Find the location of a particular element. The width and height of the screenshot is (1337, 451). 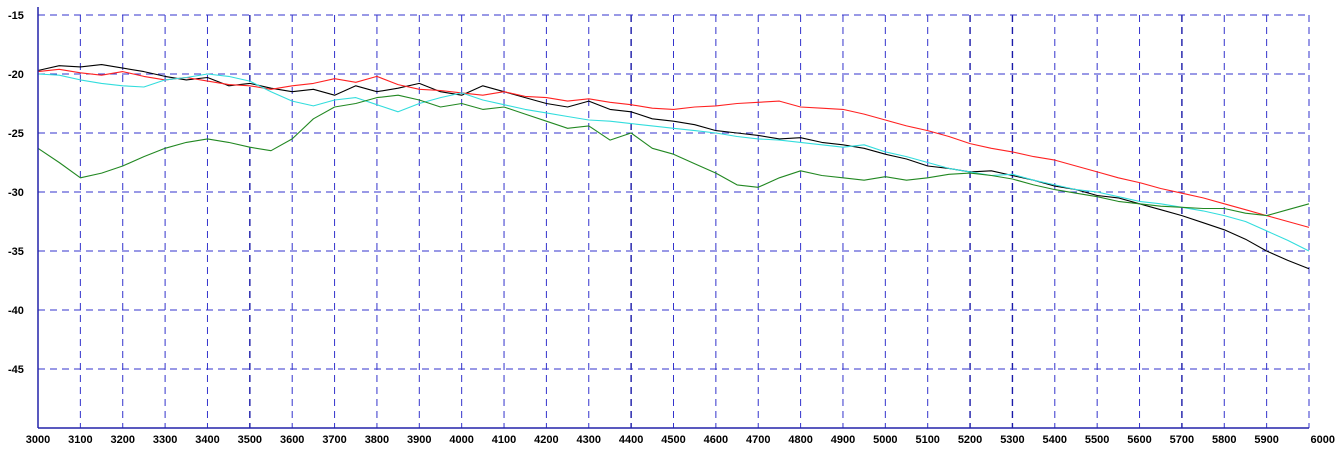

y-tick-label: -25 is located at coordinates (16, 134).